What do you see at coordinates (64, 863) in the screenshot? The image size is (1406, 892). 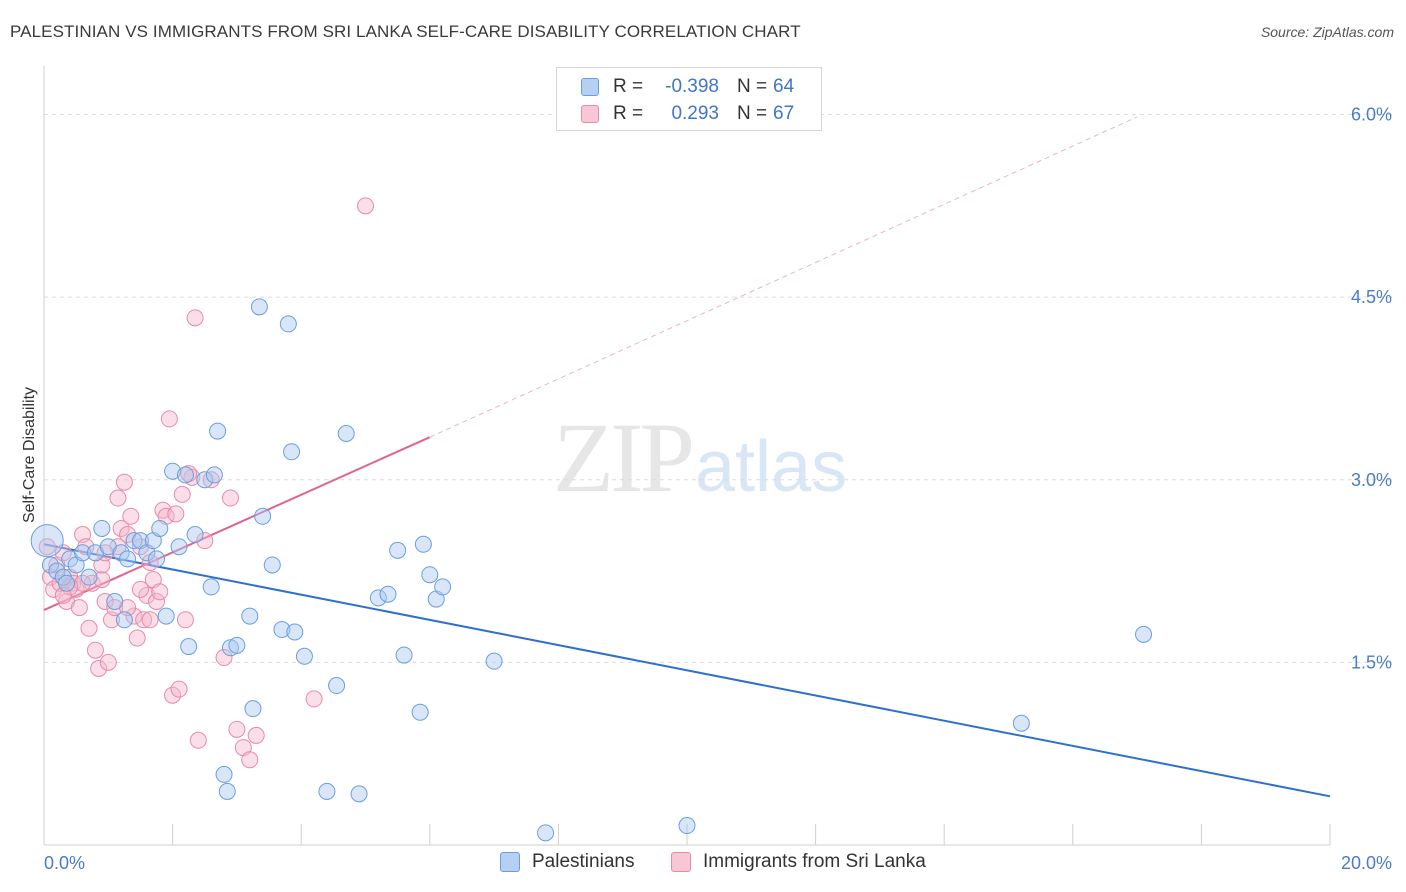 I see `x-tick-label: 0.0%` at bounding box center [64, 863].